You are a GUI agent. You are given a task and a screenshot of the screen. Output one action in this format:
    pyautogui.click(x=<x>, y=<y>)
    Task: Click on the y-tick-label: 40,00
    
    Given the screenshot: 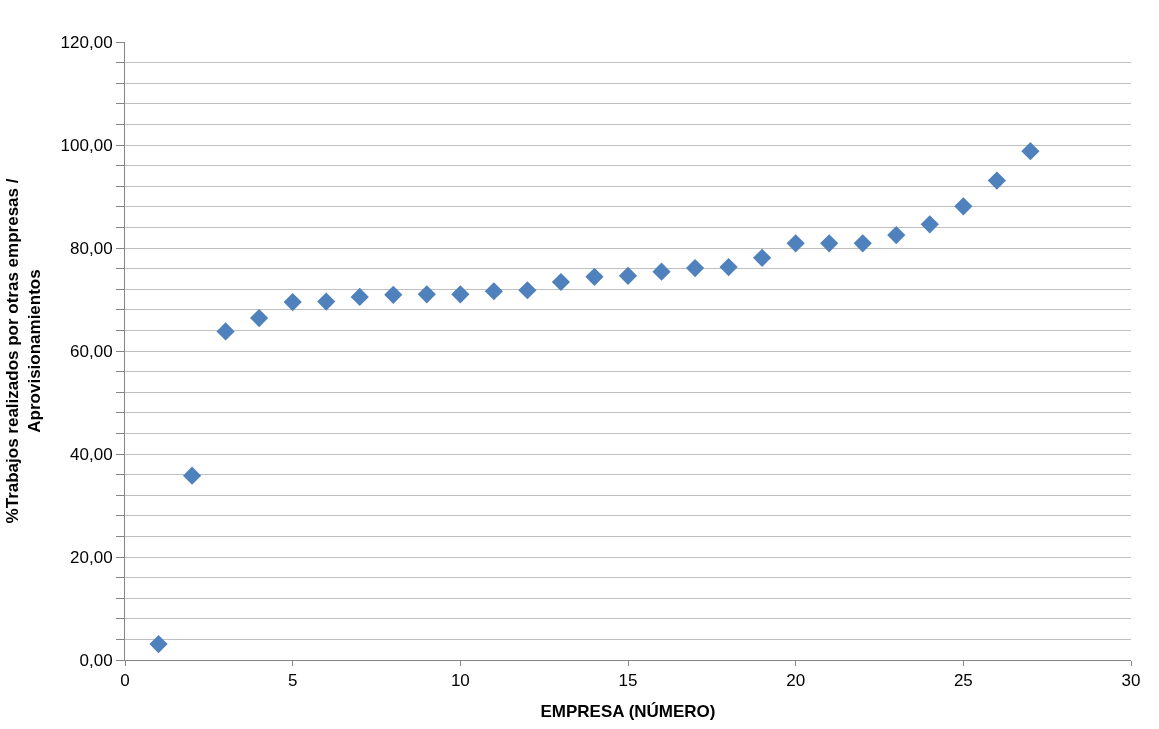 What is the action you would take?
    pyautogui.click(x=91, y=454)
    